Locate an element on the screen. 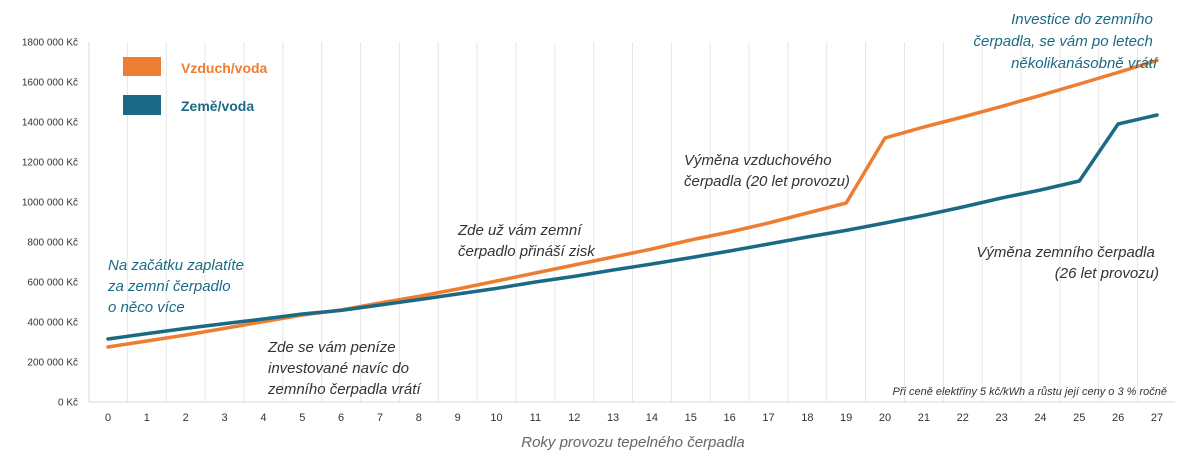 This screenshot has width=1200, height=461. x-tick-label: 12 is located at coordinates (574, 418).